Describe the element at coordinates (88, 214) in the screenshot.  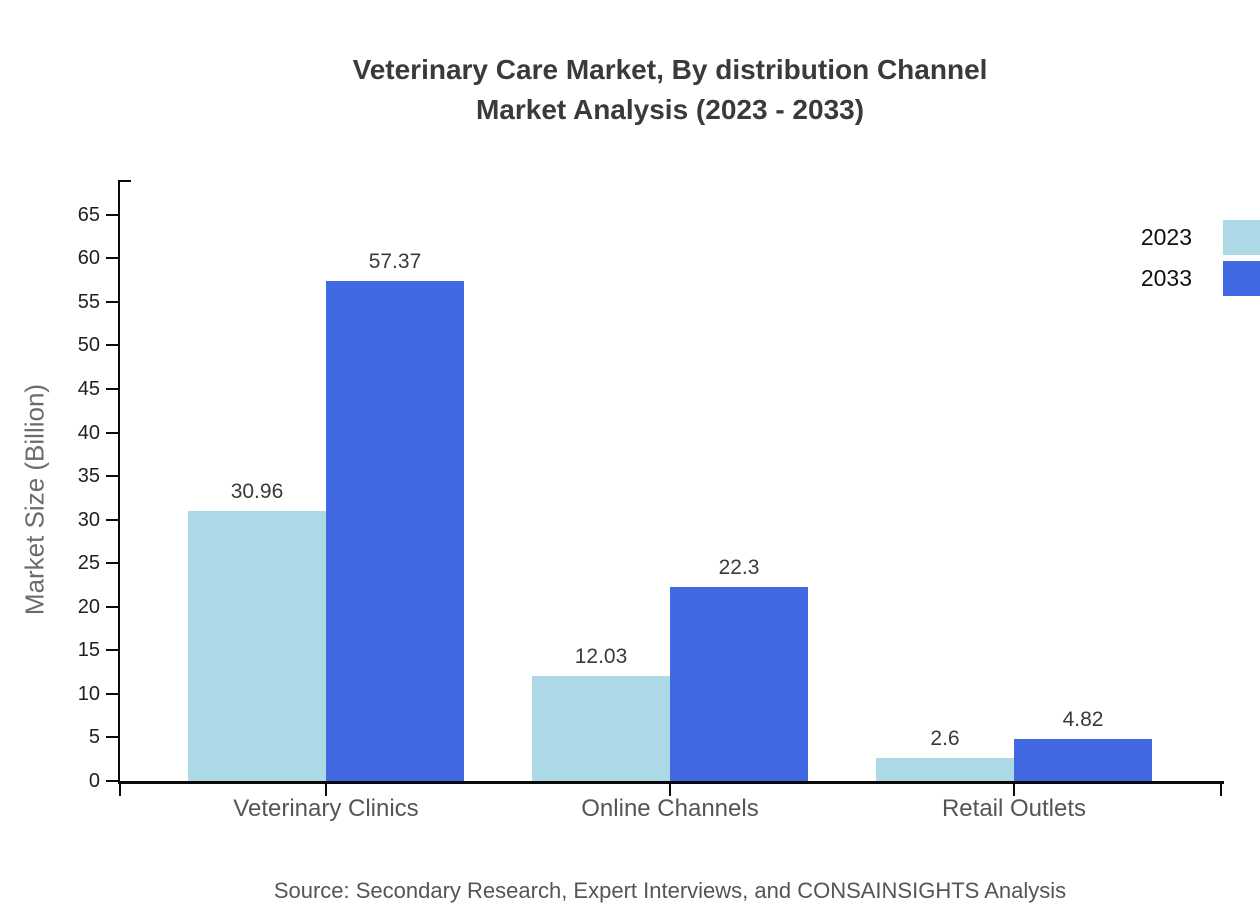
I see `y-tick-label: 65` at that location.